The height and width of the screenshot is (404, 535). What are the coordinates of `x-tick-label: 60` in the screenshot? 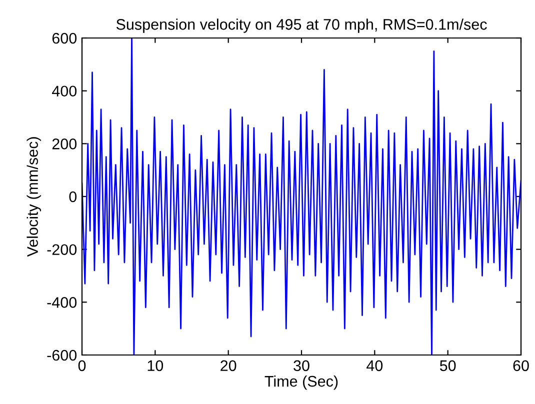 It's located at (521, 366).